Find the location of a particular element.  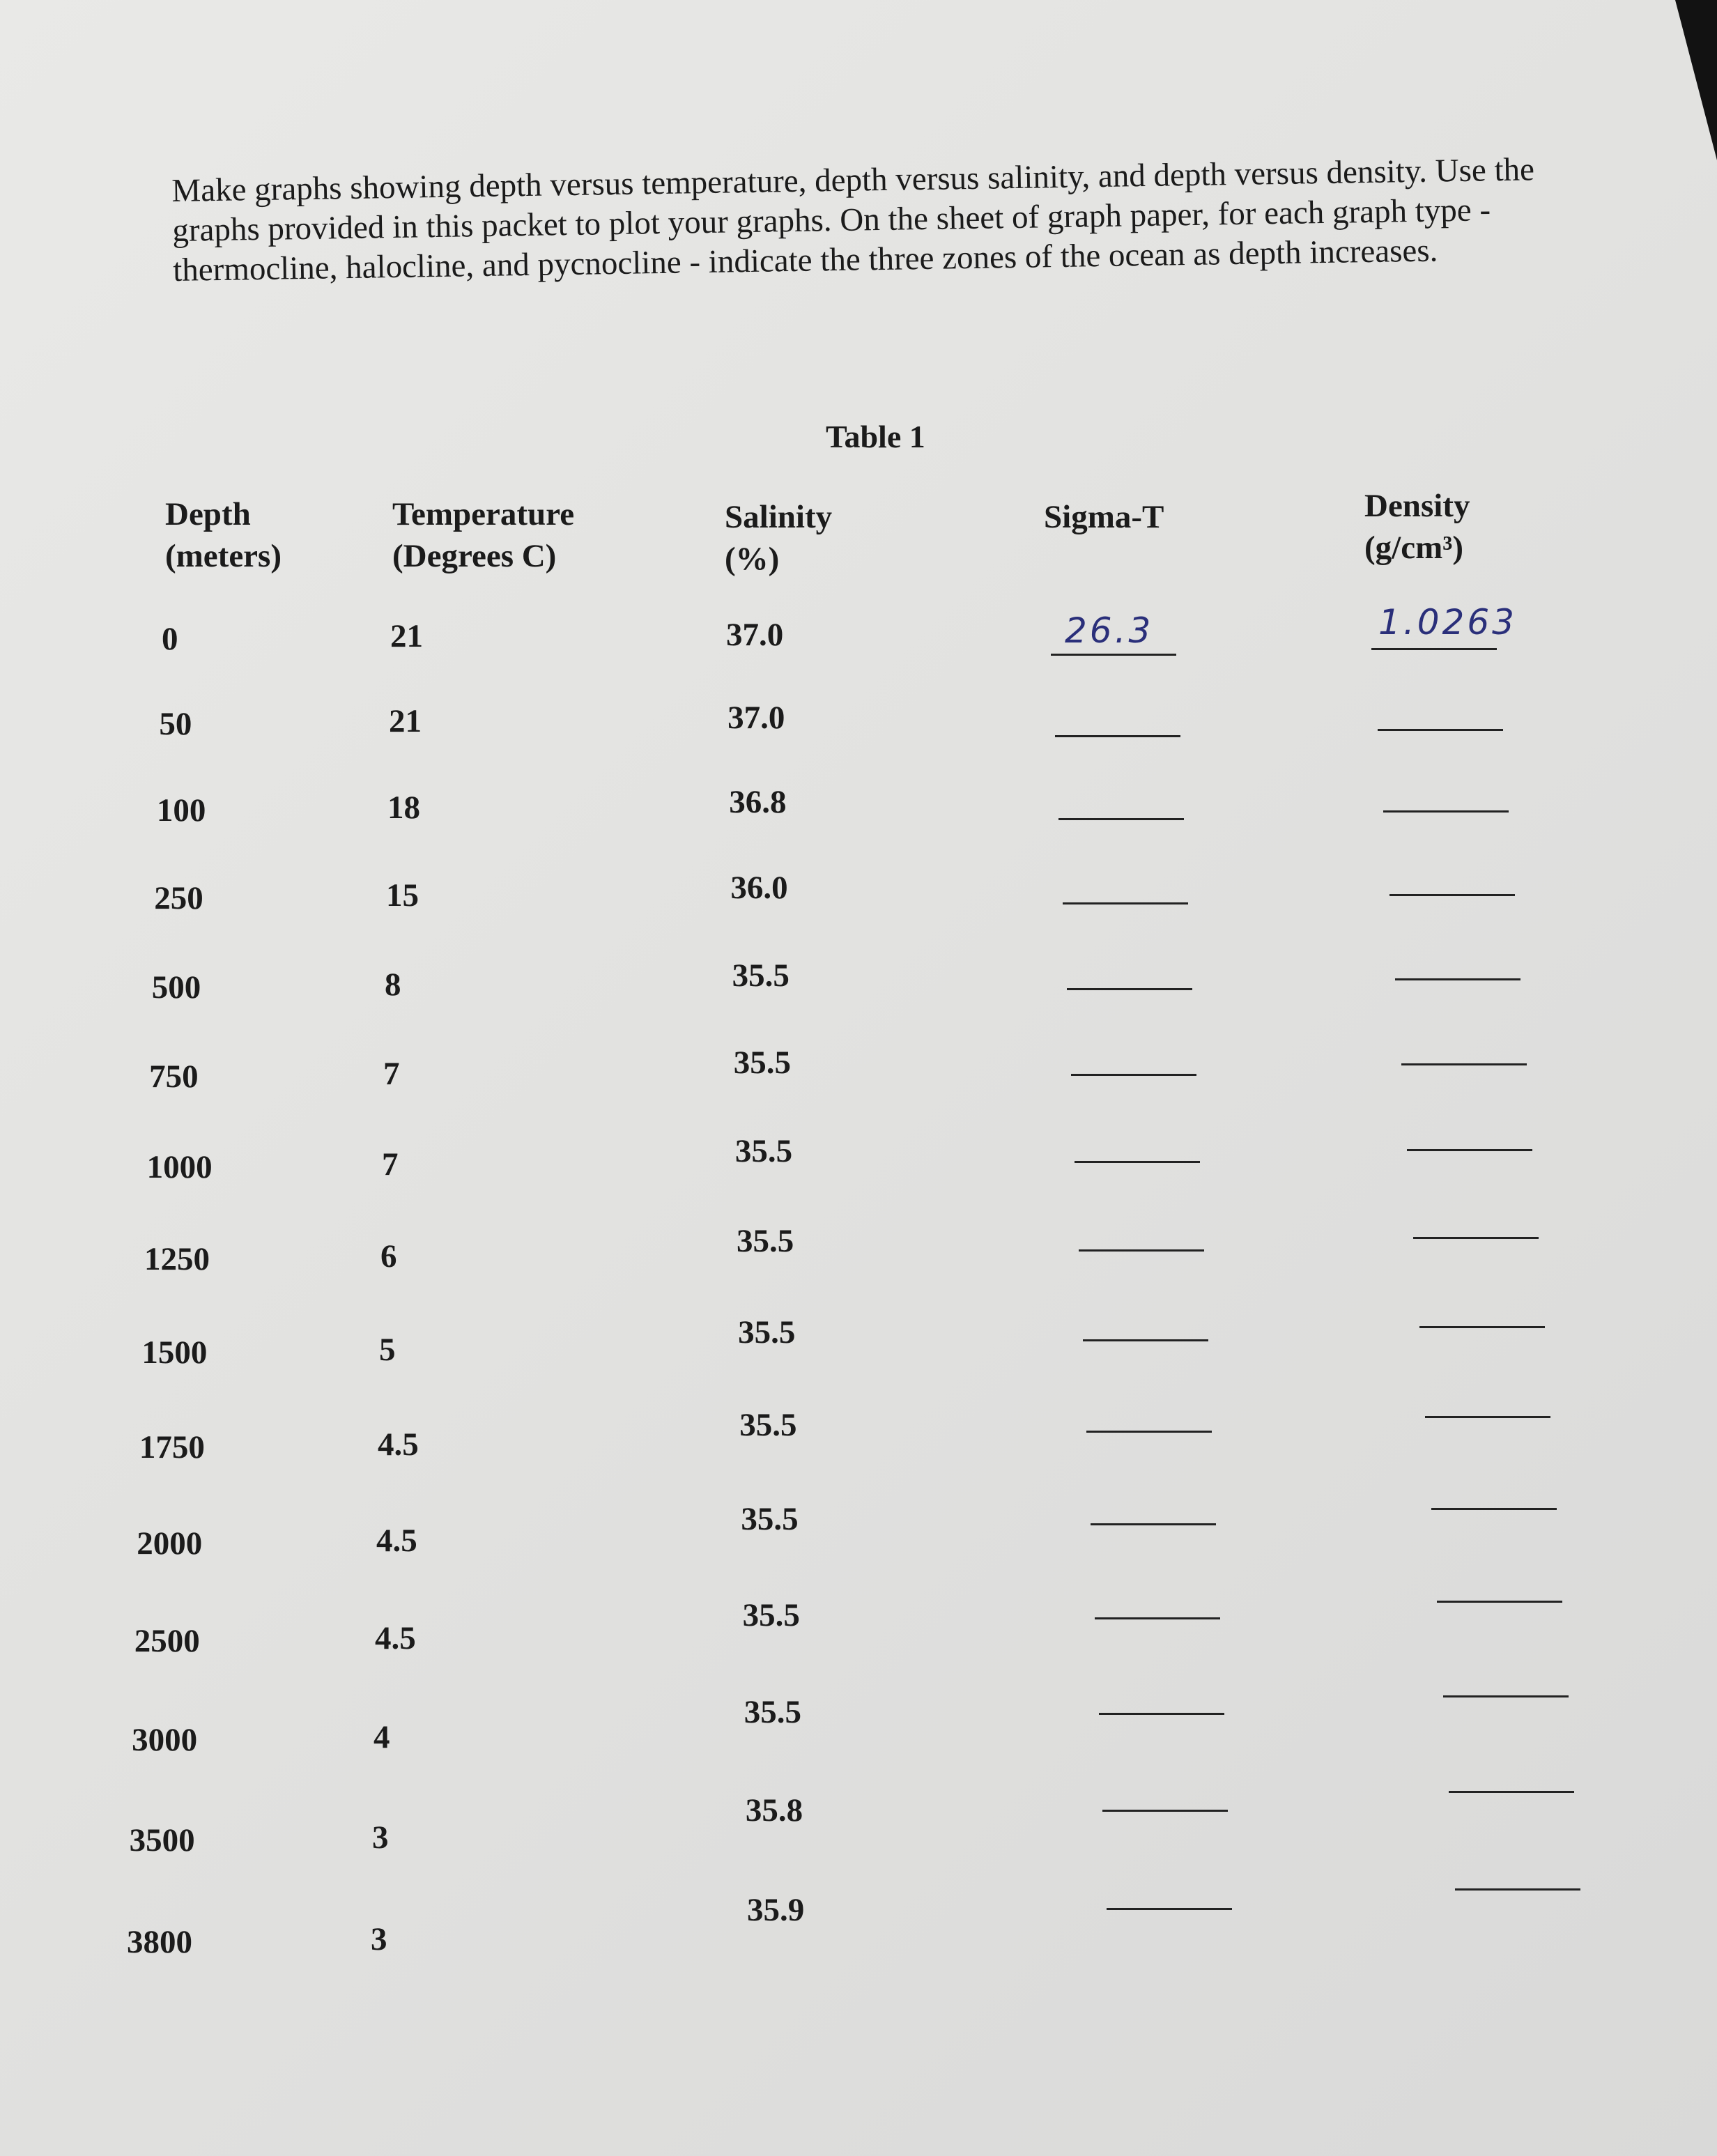

header-density-unit: (g/cm³) is located at coordinates (1413, 548).